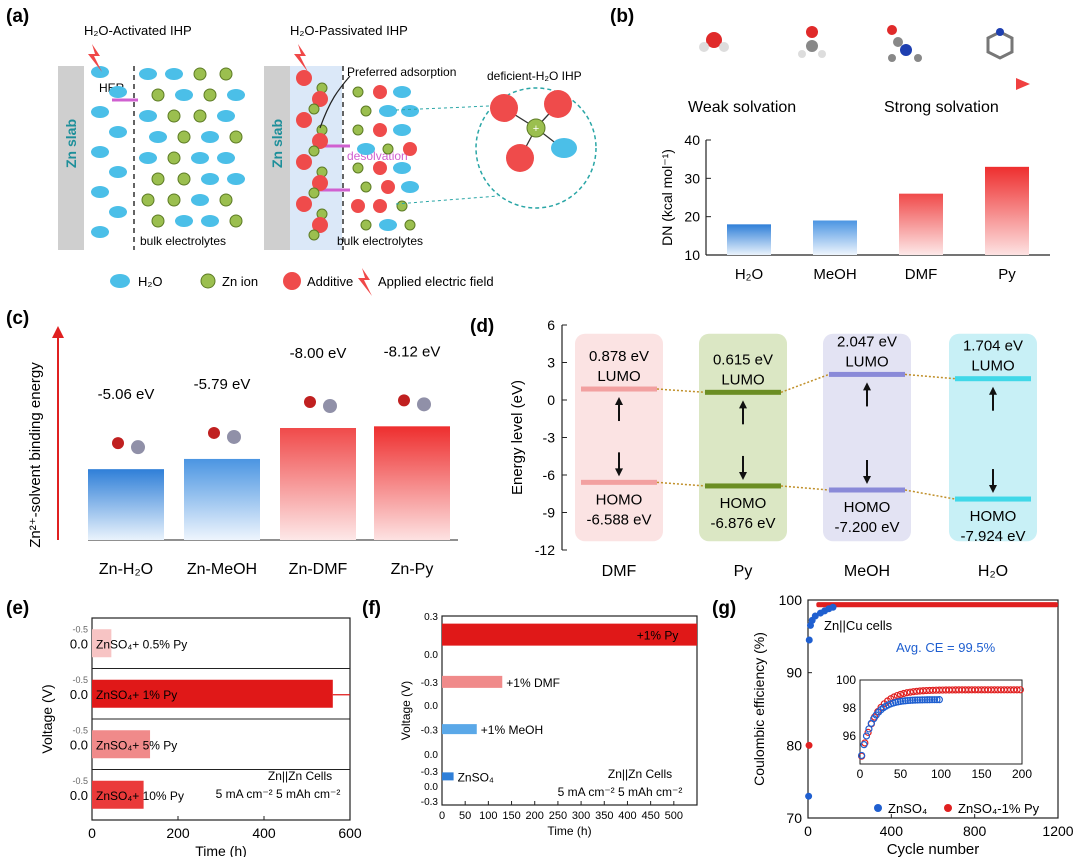  What do you see at coordinates (812, 42) in the screenshot?
I see `meoh-molecule-icon` at bounding box center [812, 42].